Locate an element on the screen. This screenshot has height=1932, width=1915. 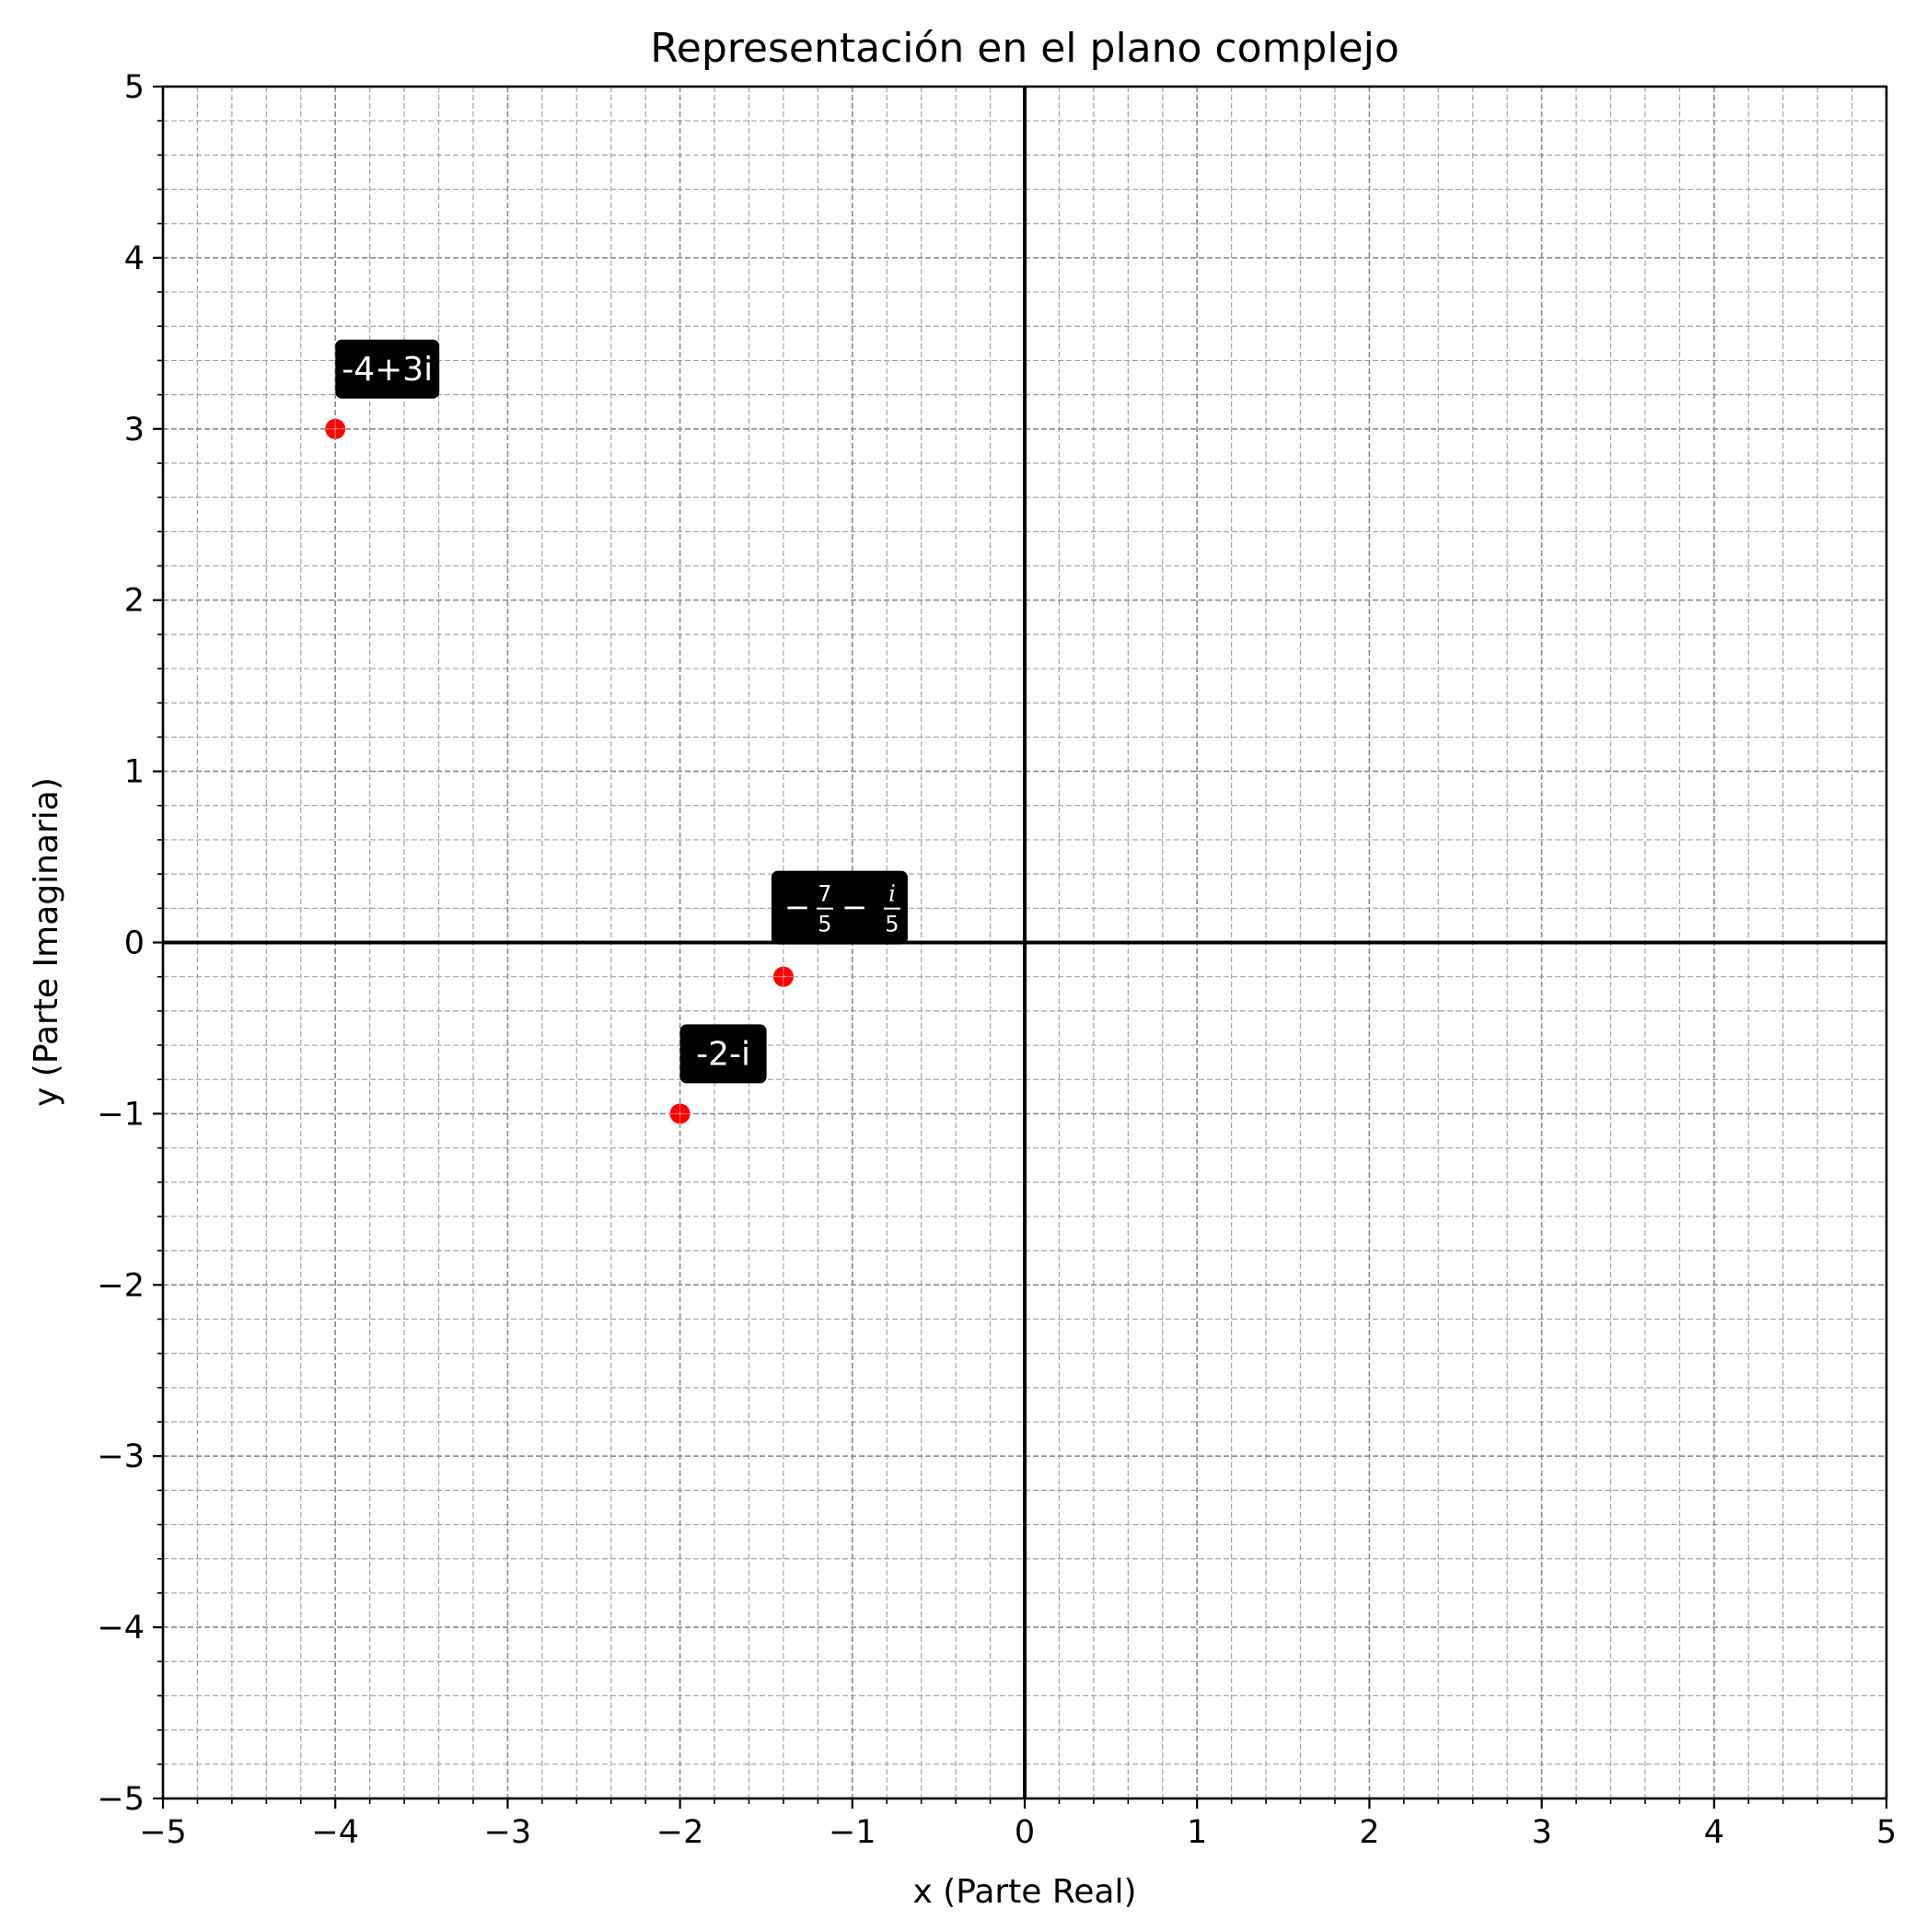
fraction-numerator: i is located at coordinates (892, 894).